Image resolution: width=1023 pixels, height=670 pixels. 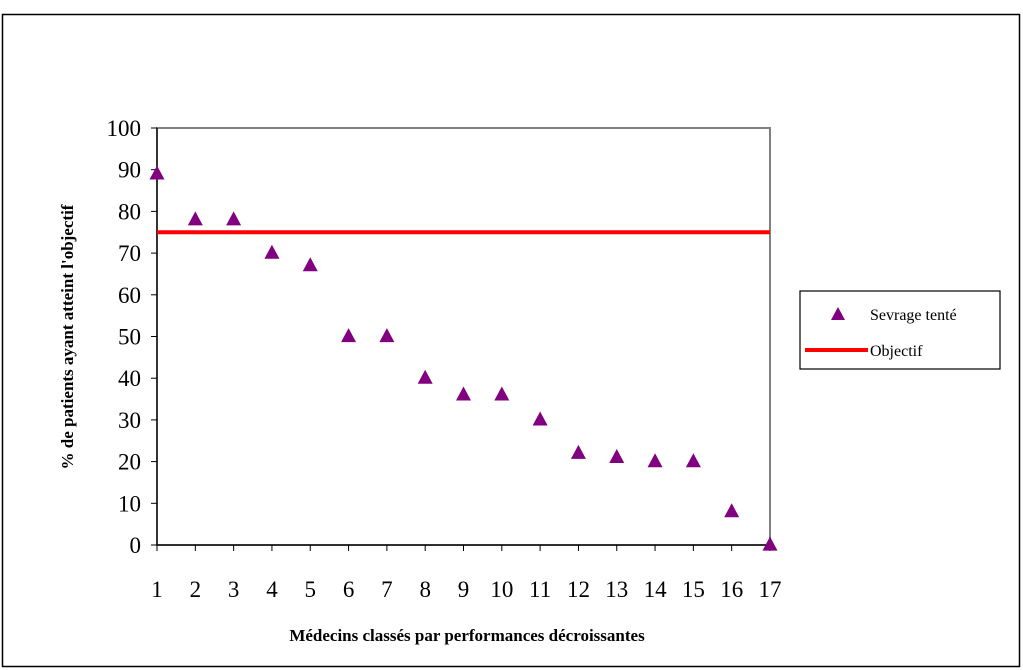 I want to click on y-axis-title: % de patients ayant atteint l'objectif, so click(x=67, y=336).